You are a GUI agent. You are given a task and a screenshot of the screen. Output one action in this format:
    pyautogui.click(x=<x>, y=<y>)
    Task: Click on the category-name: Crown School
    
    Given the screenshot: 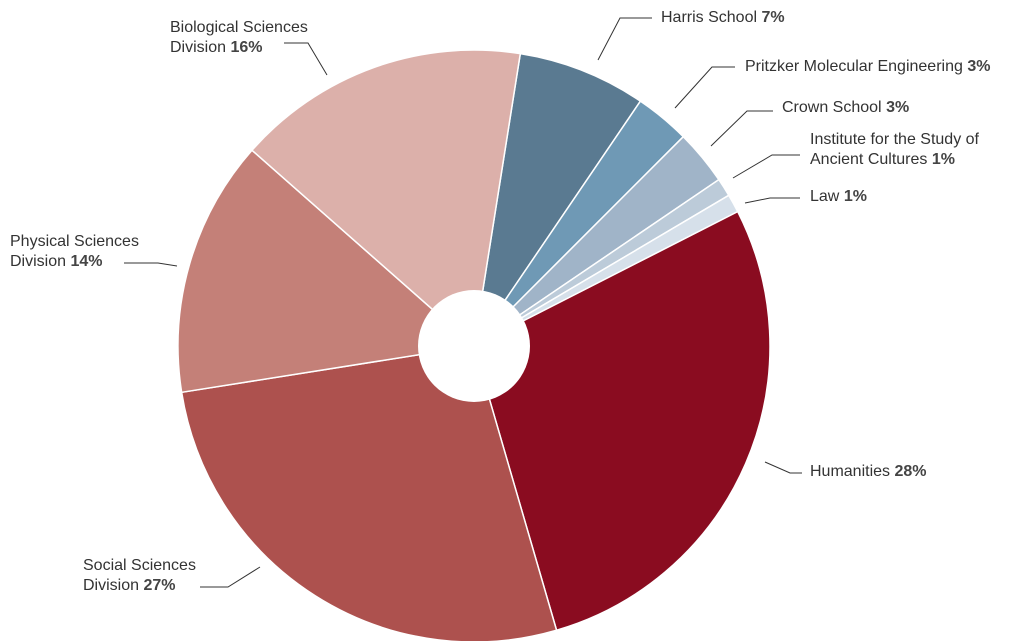 What is the action you would take?
    pyautogui.click(x=832, y=107)
    